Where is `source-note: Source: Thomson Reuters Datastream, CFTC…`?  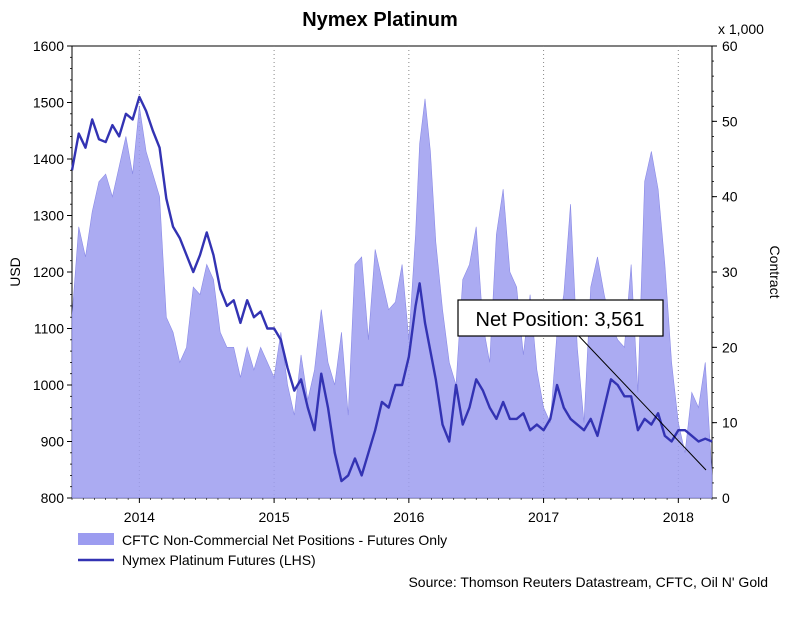
source-note: Source: Thomson Reuters Datastream, CFTC… is located at coordinates (588, 582).